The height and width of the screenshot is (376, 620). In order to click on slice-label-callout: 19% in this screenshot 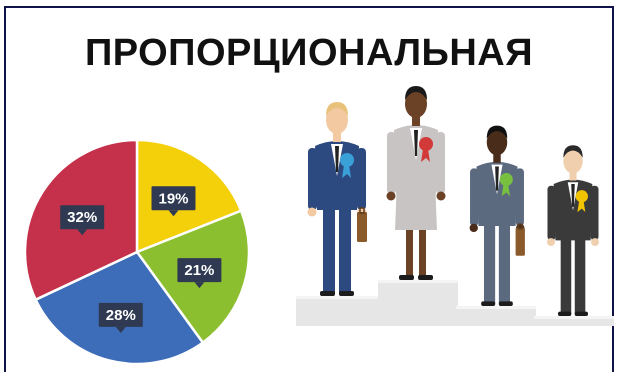, I will do `click(173, 201)`.